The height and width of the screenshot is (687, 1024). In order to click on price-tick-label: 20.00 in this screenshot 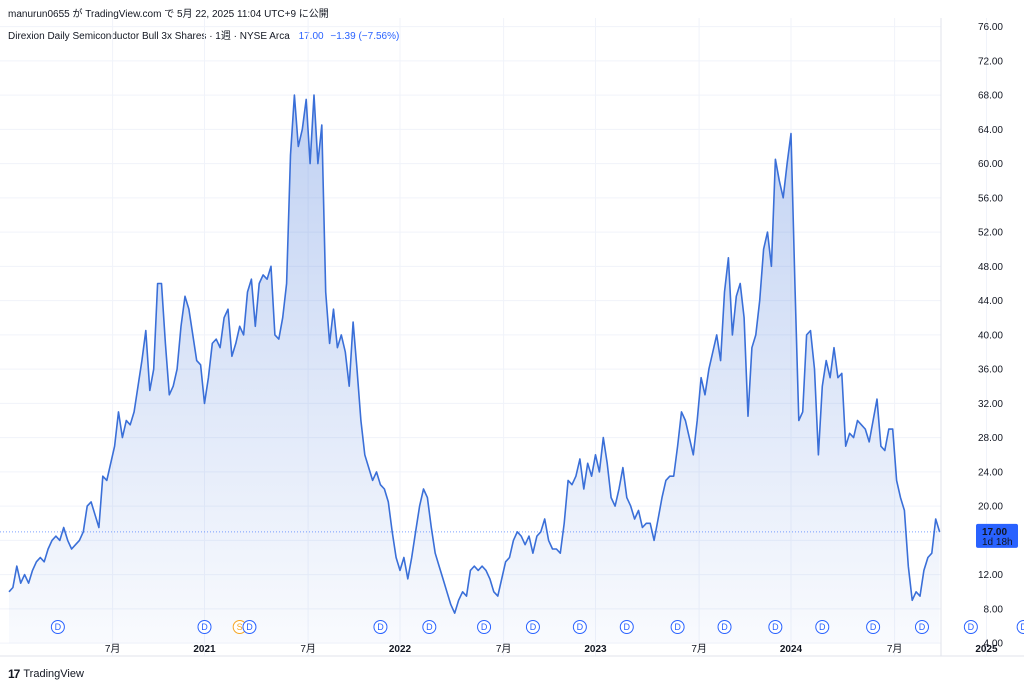, I will do `click(990, 507)`.